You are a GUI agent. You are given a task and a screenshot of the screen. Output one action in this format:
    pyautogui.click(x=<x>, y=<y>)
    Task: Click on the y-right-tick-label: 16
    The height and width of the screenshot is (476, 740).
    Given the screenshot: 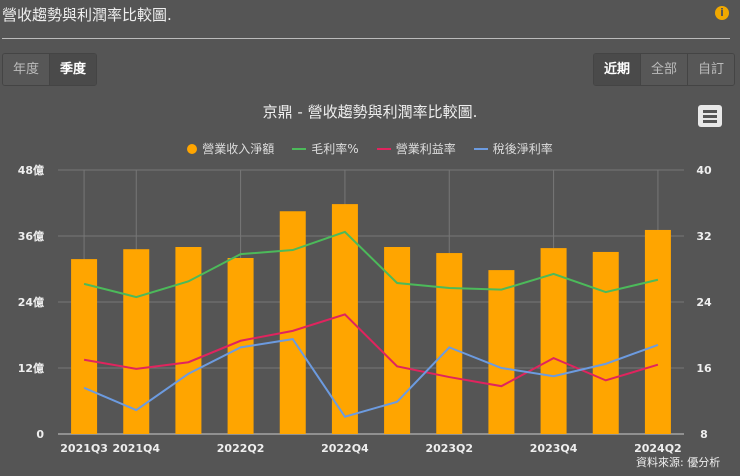 What is the action you would take?
    pyautogui.click(x=704, y=368)
    